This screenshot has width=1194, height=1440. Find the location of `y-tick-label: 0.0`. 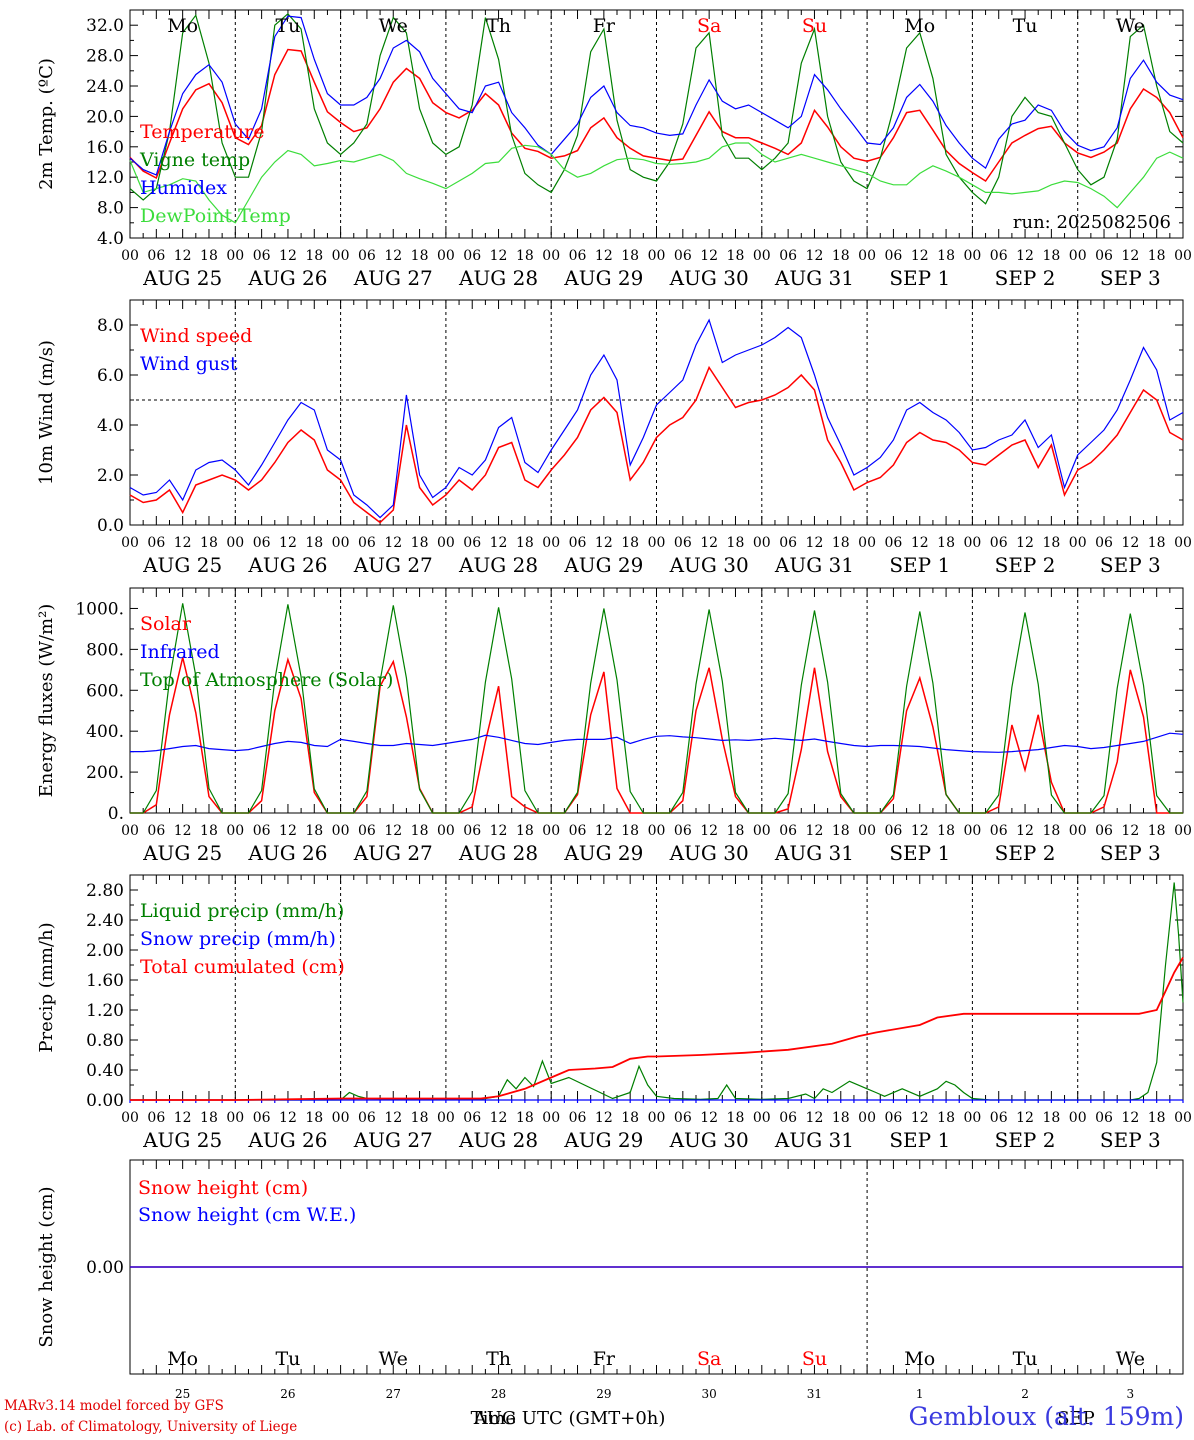

y-tick-label: 0.0 is located at coordinates (110, 526).